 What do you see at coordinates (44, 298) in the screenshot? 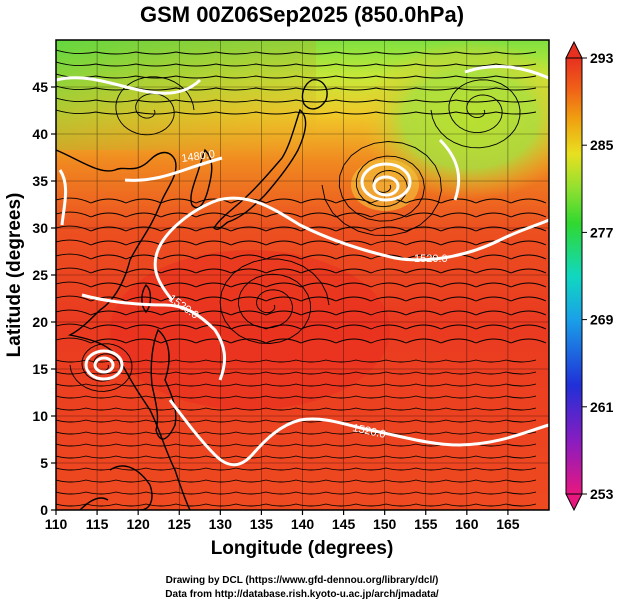
I see `y-axis-ticks: 0 5 10 15 20 25 30 35 40 45` at bounding box center [44, 298].